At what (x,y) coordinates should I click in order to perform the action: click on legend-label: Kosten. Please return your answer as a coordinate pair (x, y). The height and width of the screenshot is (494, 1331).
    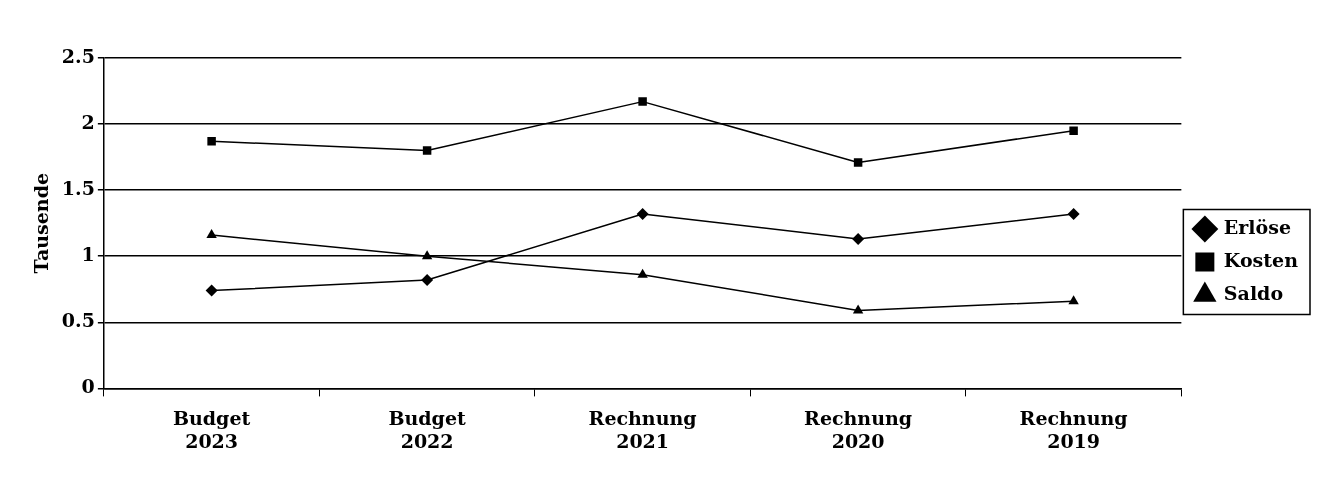
    Looking at the image, I should click on (1261, 259).